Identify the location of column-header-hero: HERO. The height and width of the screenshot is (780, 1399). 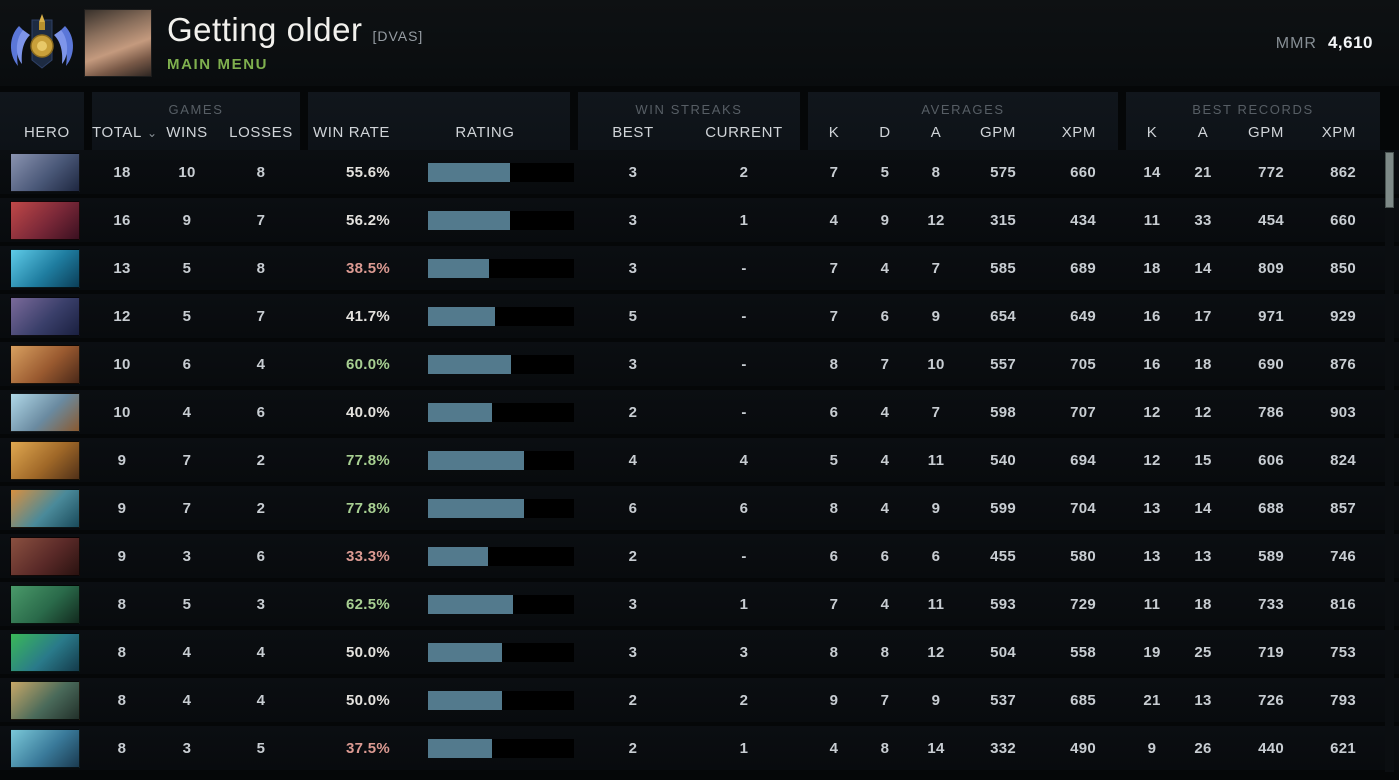
(47, 132).